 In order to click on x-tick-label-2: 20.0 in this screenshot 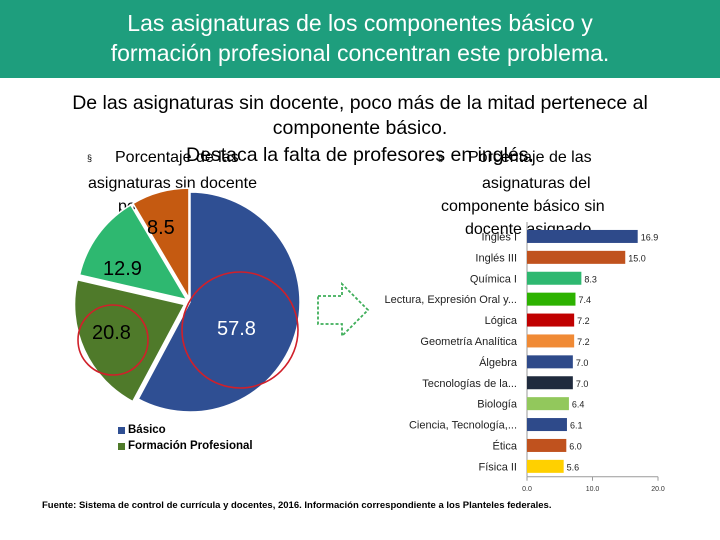, I will do `click(658, 489)`.